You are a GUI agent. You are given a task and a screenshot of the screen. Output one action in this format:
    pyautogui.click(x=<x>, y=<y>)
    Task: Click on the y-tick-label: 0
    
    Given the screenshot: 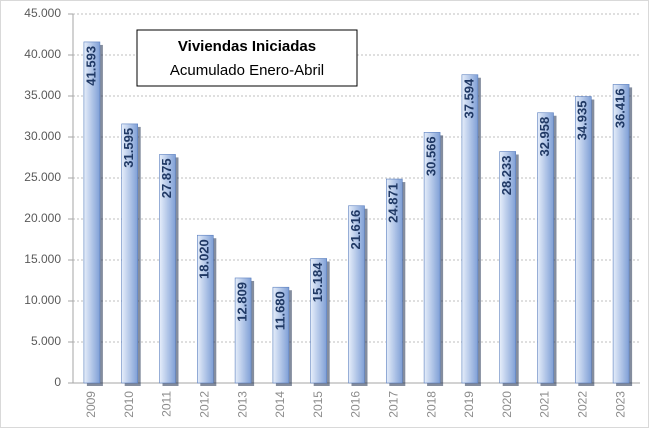 What is the action you would take?
    pyautogui.click(x=57, y=382)
    